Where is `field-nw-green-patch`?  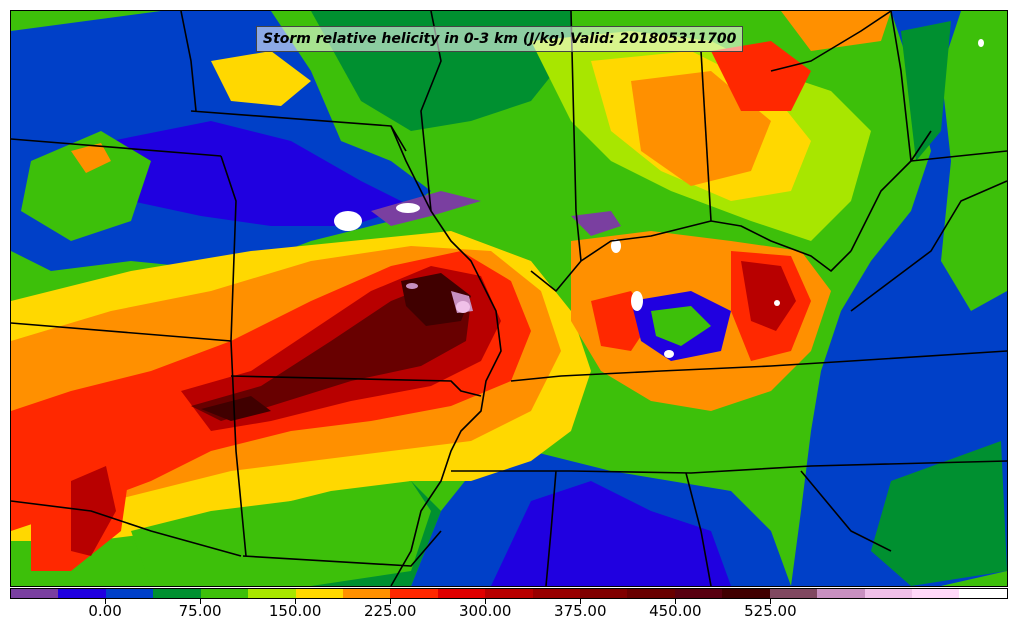
field-nw-green-patch is located at coordinates (86, 186).